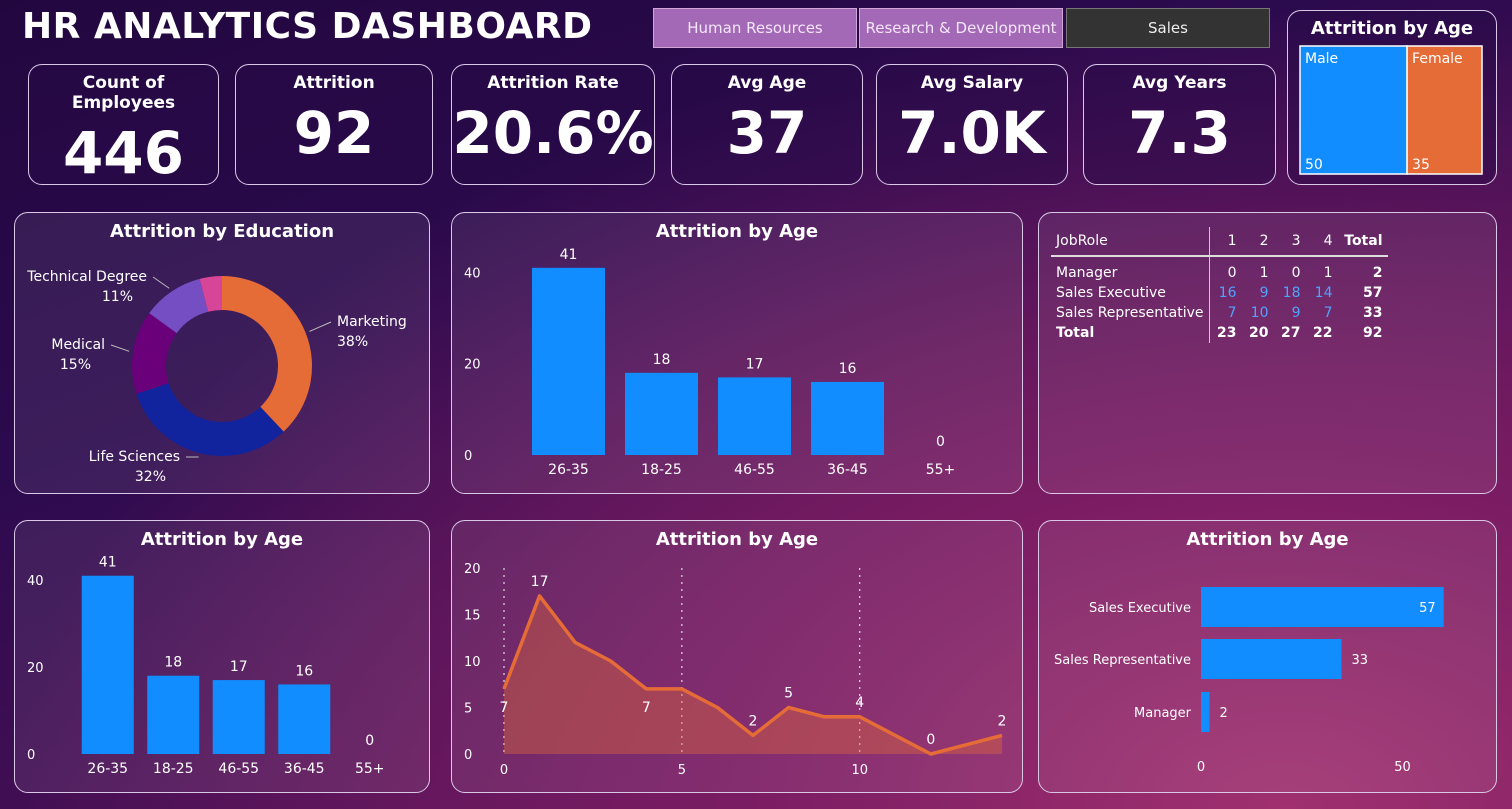  What do you see at coordinates (755, 28) in the screenshot?
I see `tab-human-resources: Human Resources` at bounding box center [755, 28].